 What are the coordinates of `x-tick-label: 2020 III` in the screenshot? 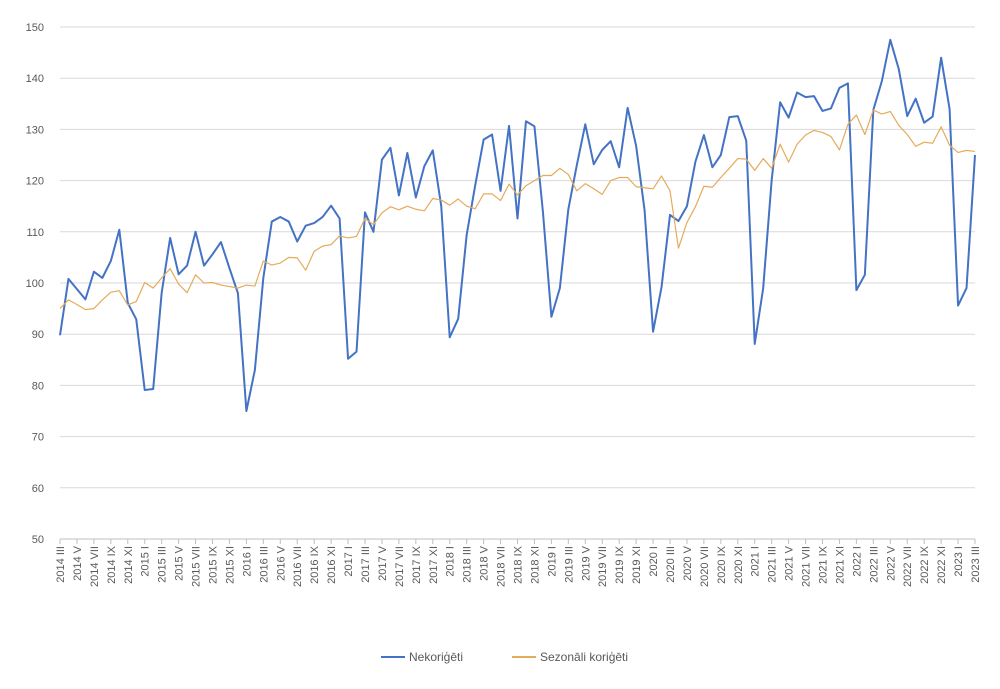 It's located at (671, 564).